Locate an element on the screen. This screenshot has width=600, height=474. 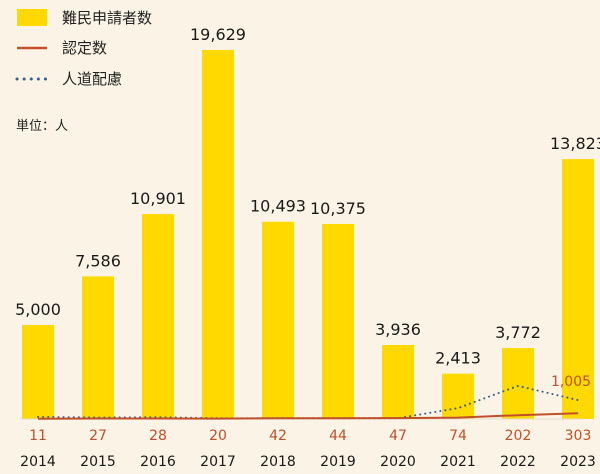
legend-swatch-applicants is located at coordinates (32, 17).